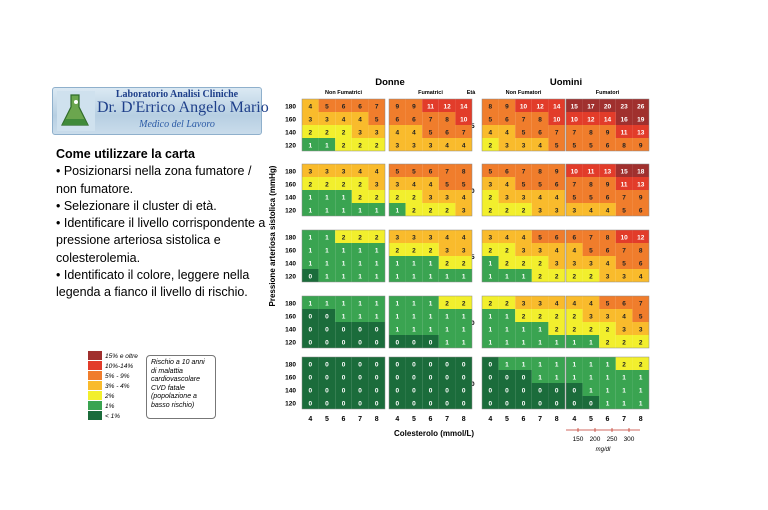 This screenshot has height=510, width=768. I want to click on legend-swatch, so click(95, 365).